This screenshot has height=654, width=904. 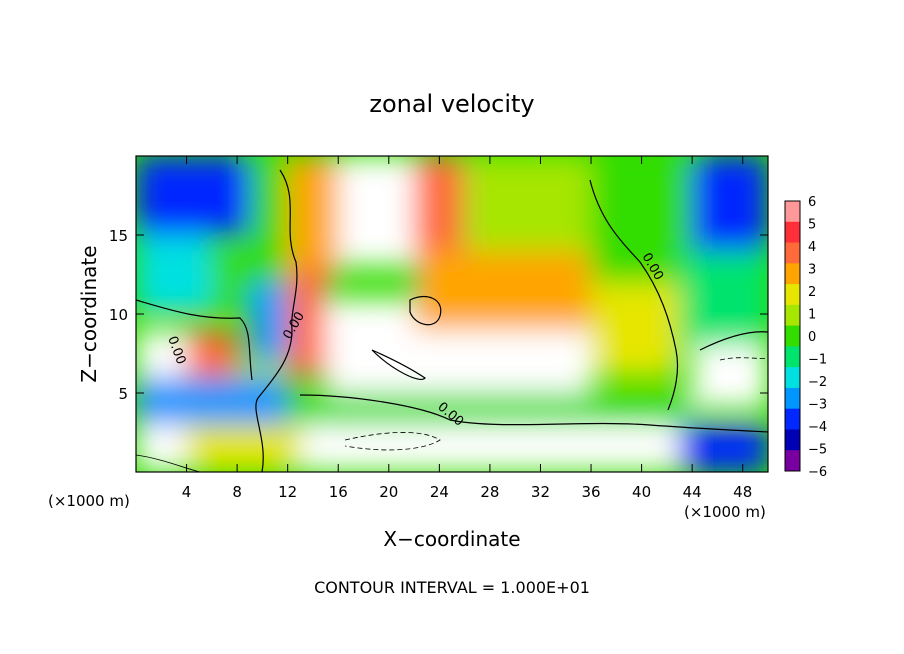 I want to click on colorbar-label: −5, so click(x=817, y=450).